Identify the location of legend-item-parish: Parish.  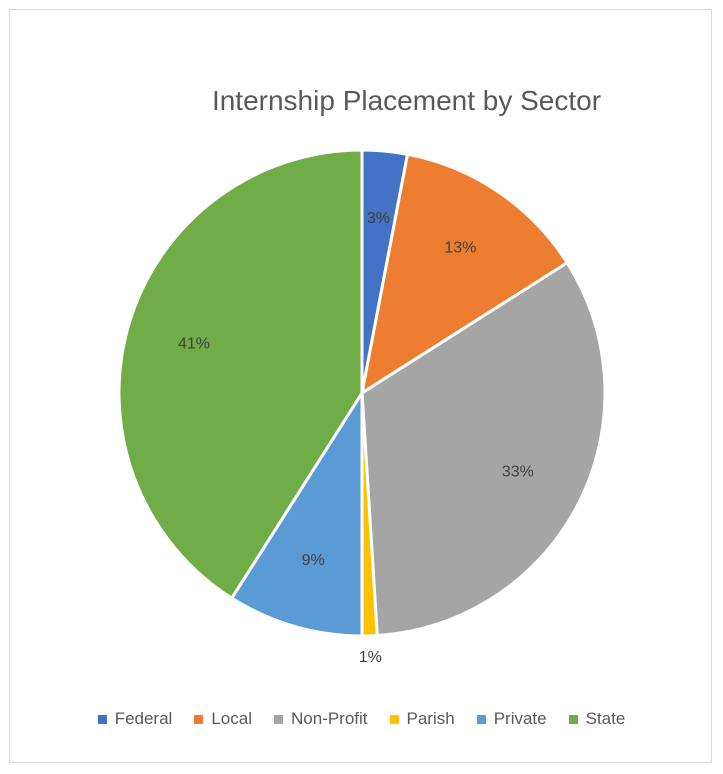
(422, 719).